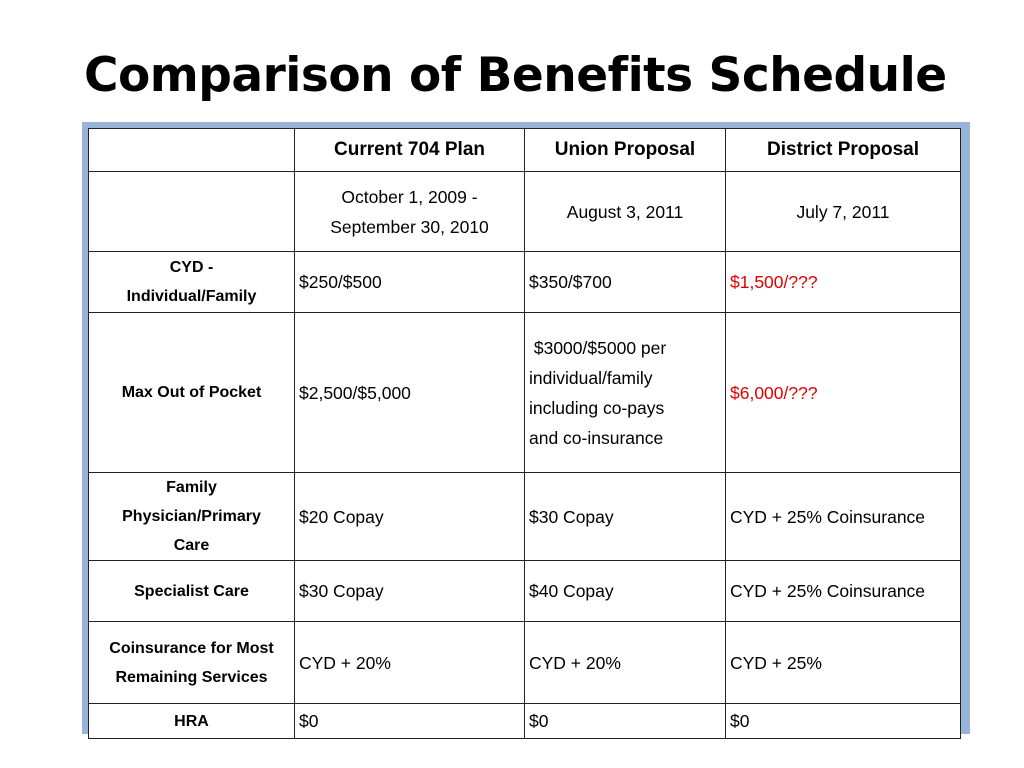  I want to click on row-label-cyd: CYD - Individual/Family, so click(191, 282).